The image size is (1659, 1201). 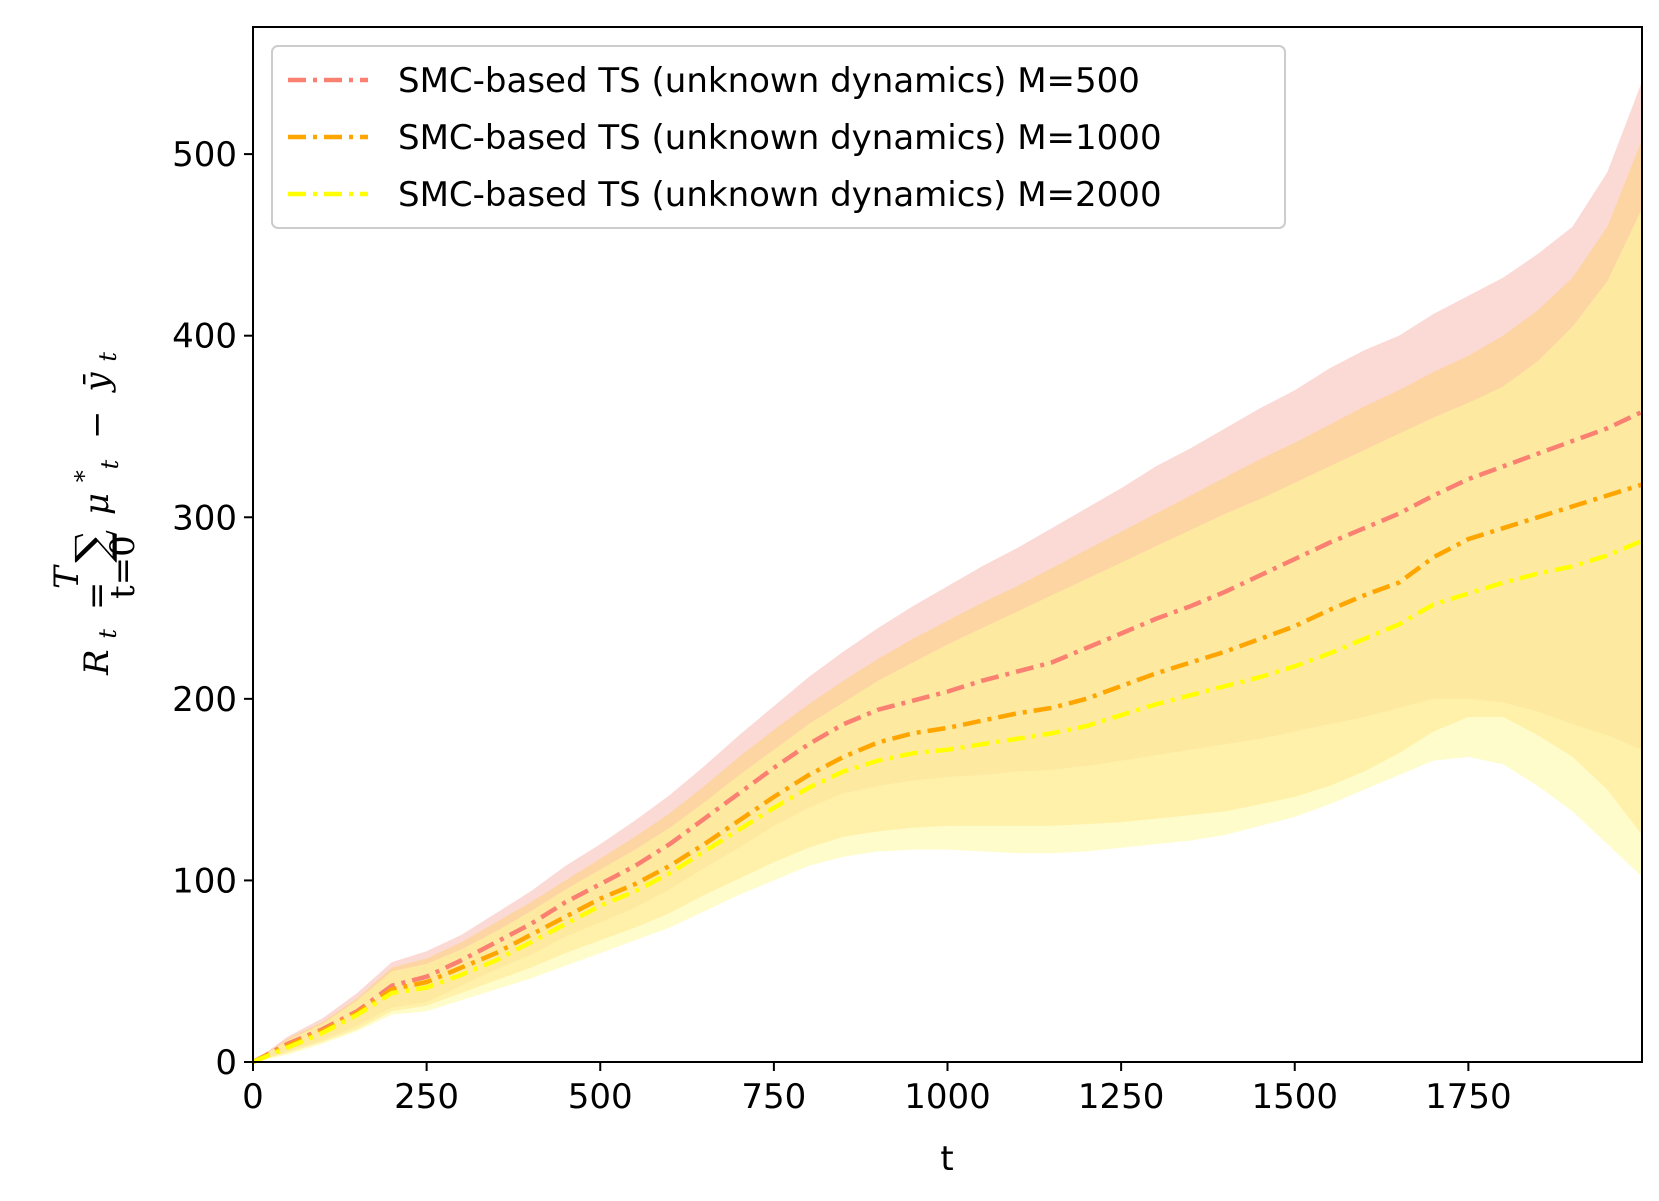 I want to click on x-tick-label: 1000, so click(x=947, y=1097).